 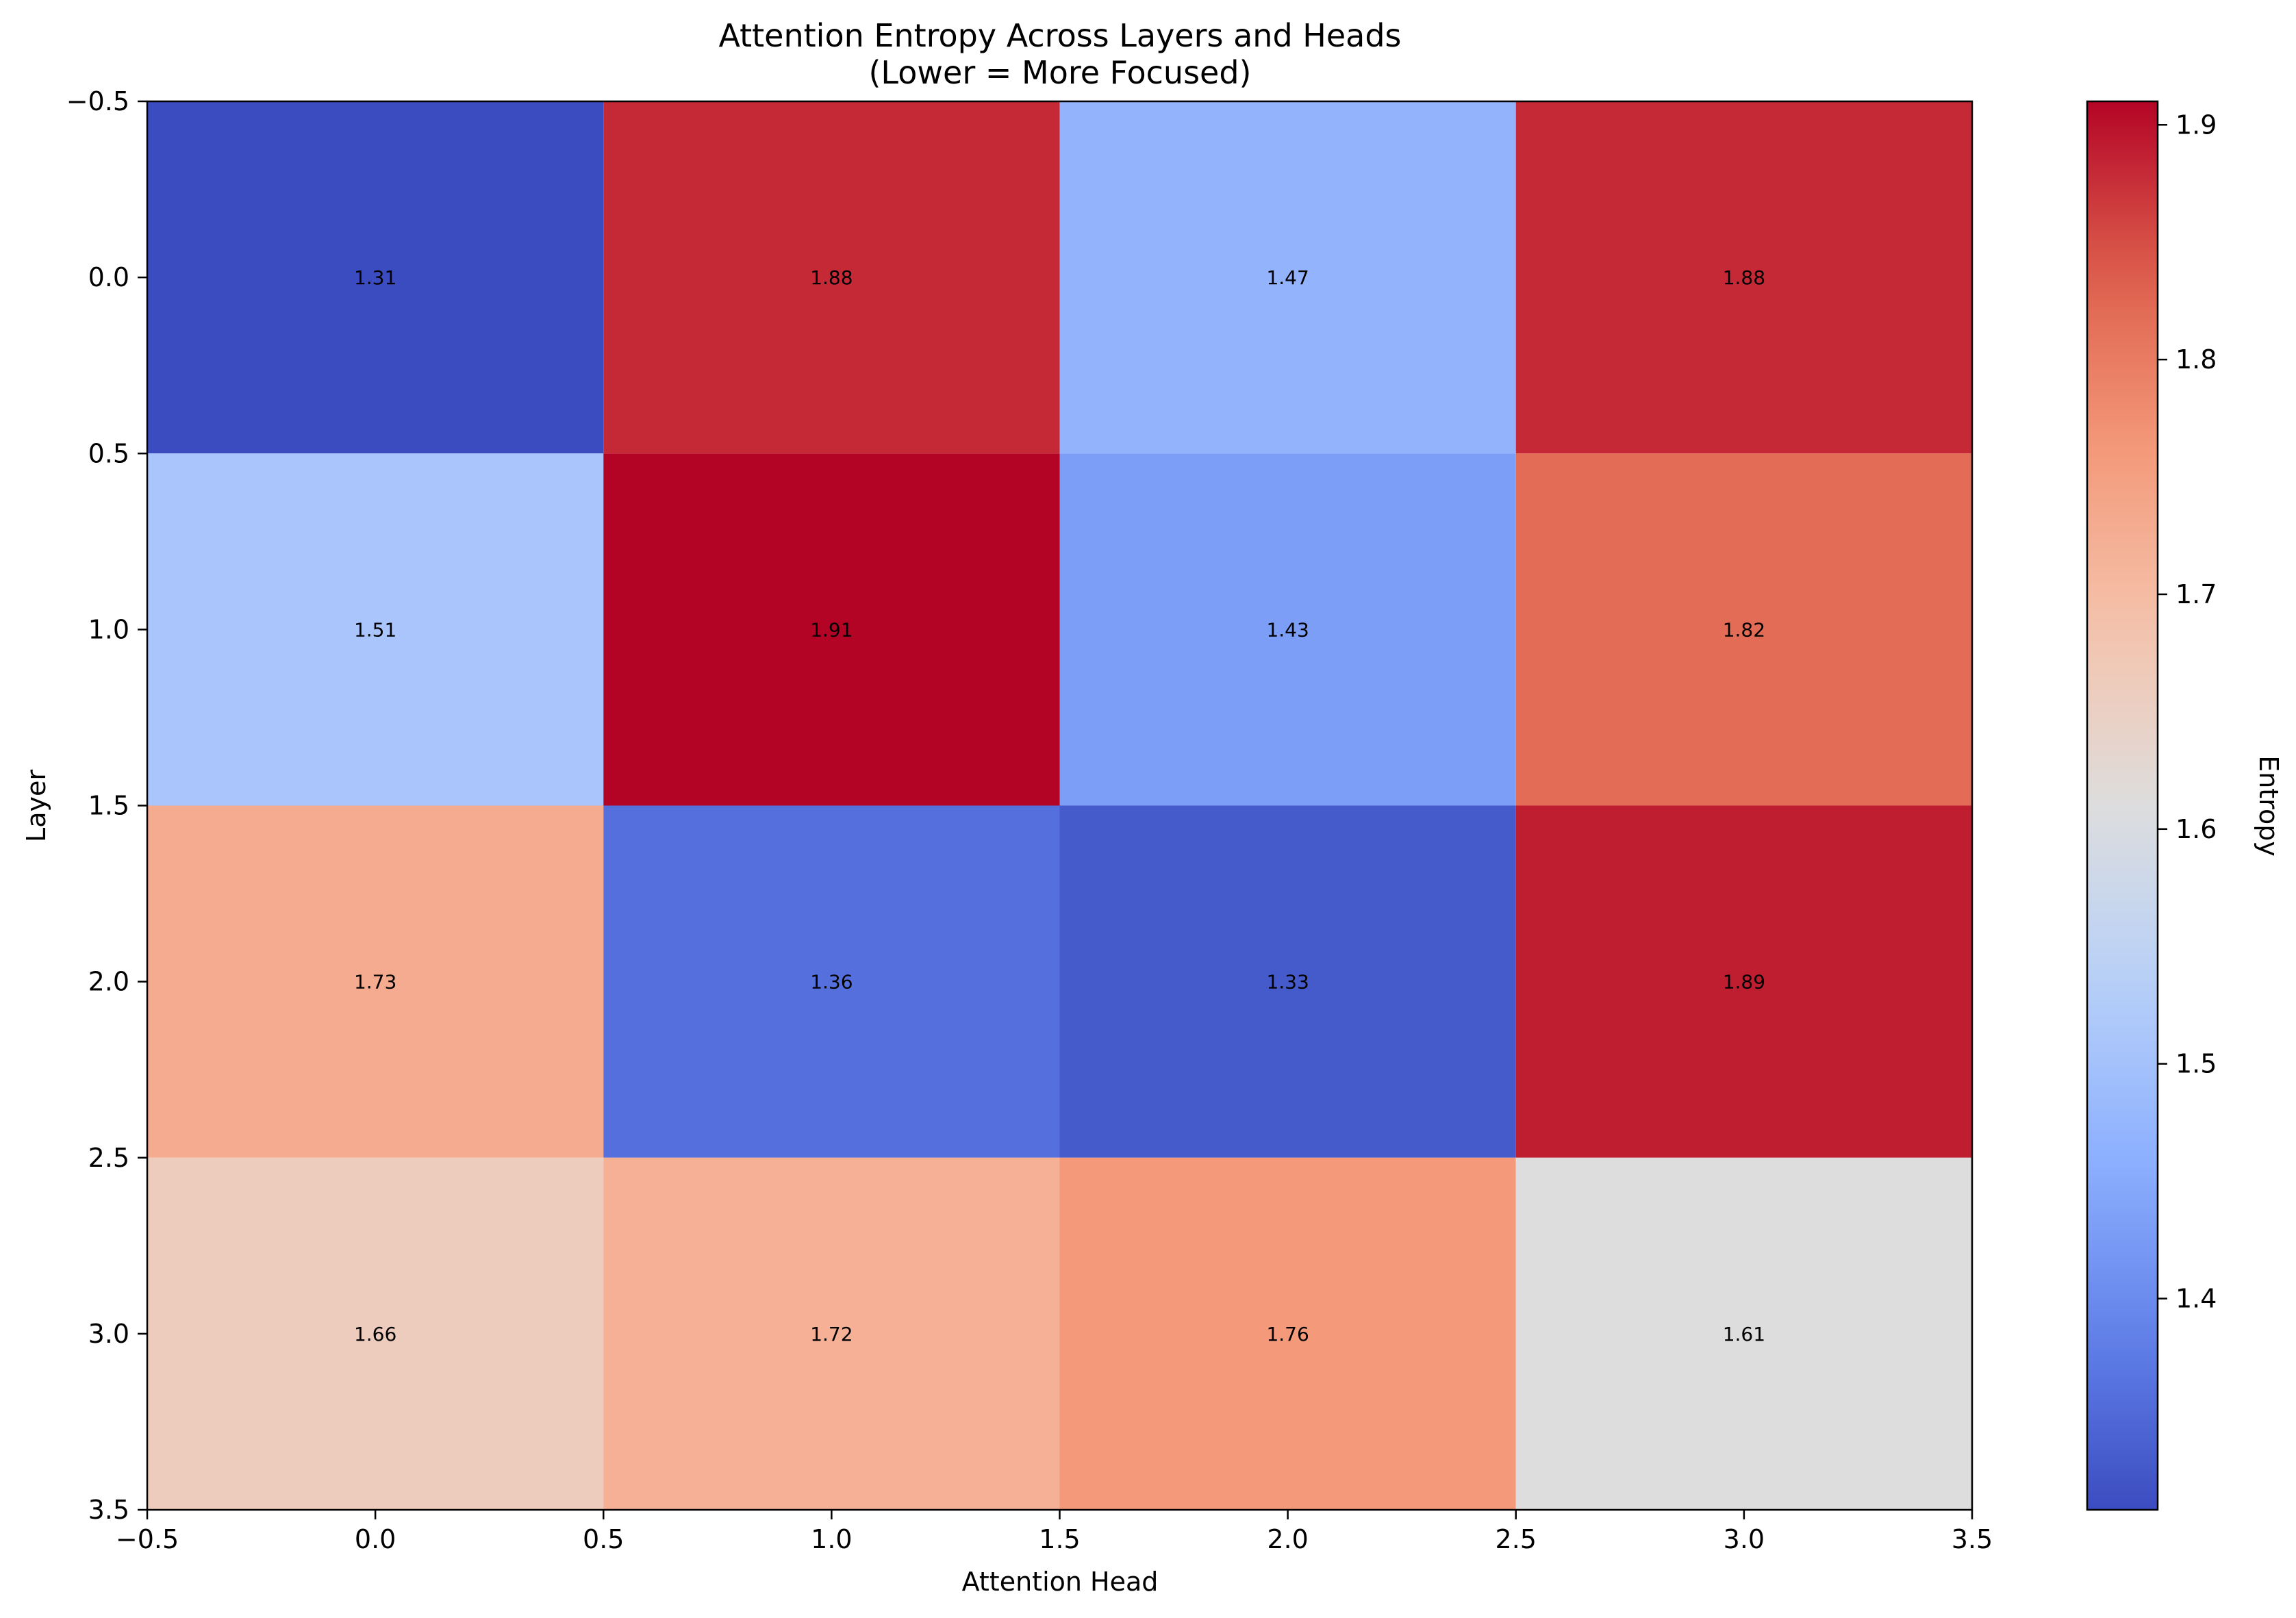 I want to click on cell-value-label-r1-c3: 1.82, so click(x=1744, y=629).